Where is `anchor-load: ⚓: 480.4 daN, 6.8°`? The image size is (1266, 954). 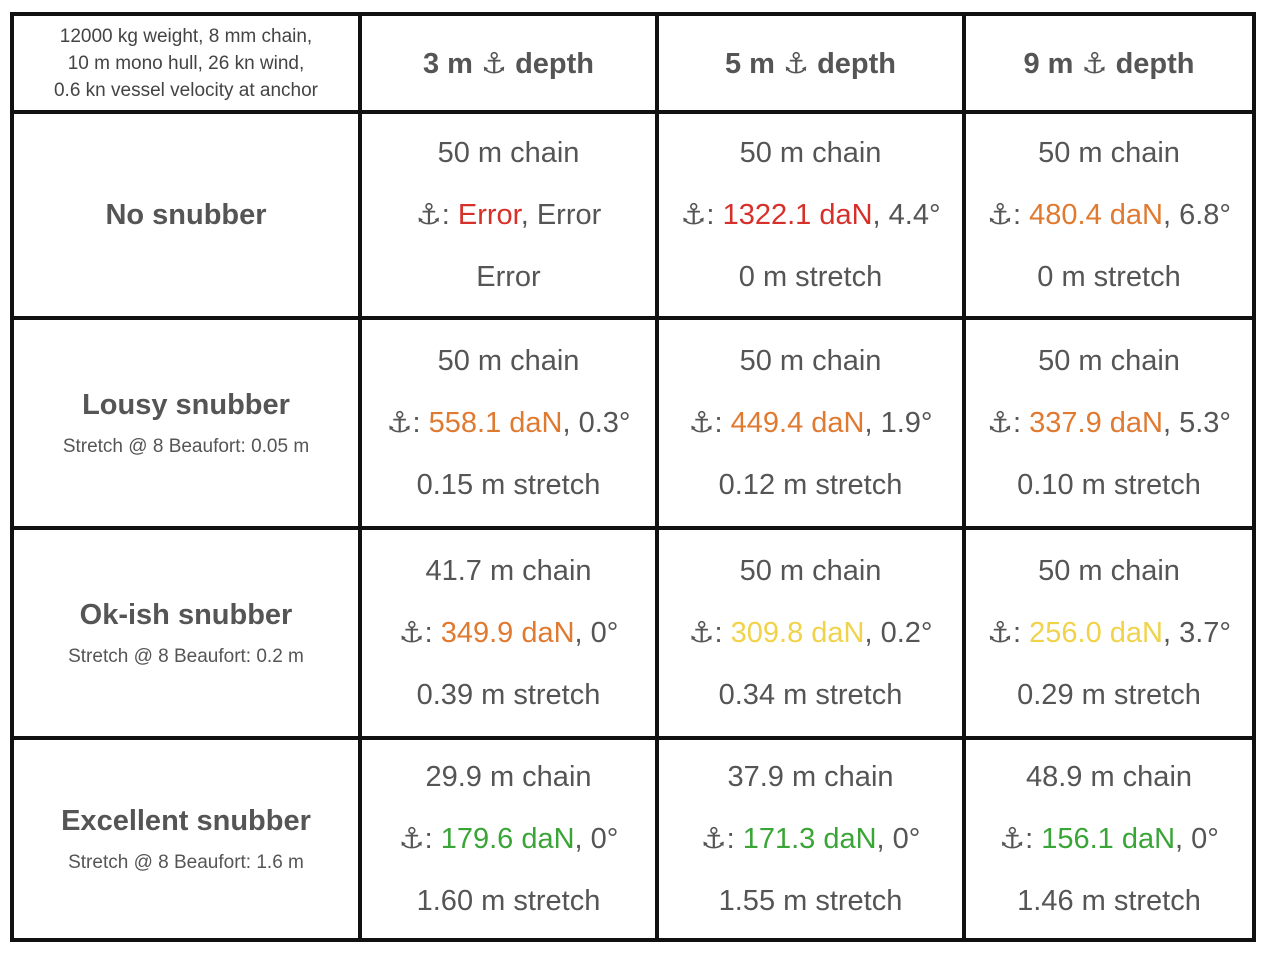
anchor-load: ⚓: 480.4 daN, 6.8° is located at coordinates (1109, 215).